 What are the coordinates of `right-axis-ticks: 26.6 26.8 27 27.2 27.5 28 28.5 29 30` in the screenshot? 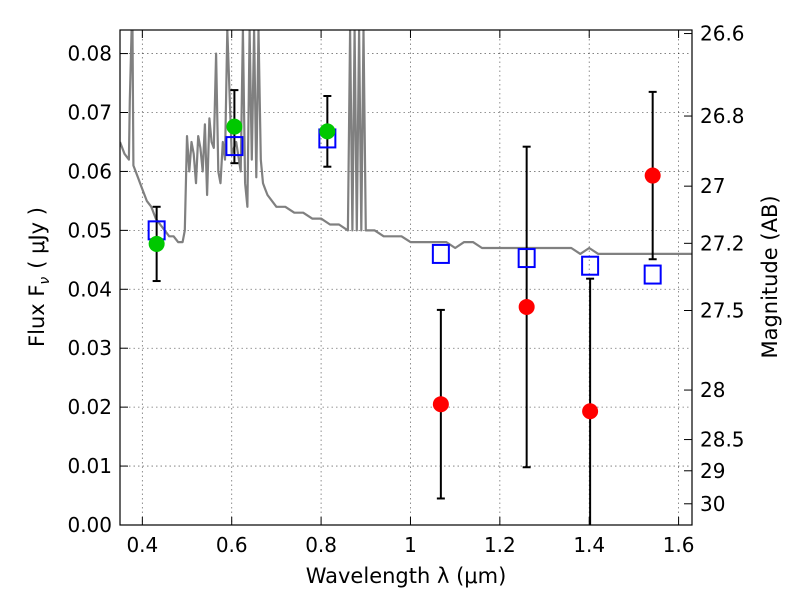 It's located at (714, 269).